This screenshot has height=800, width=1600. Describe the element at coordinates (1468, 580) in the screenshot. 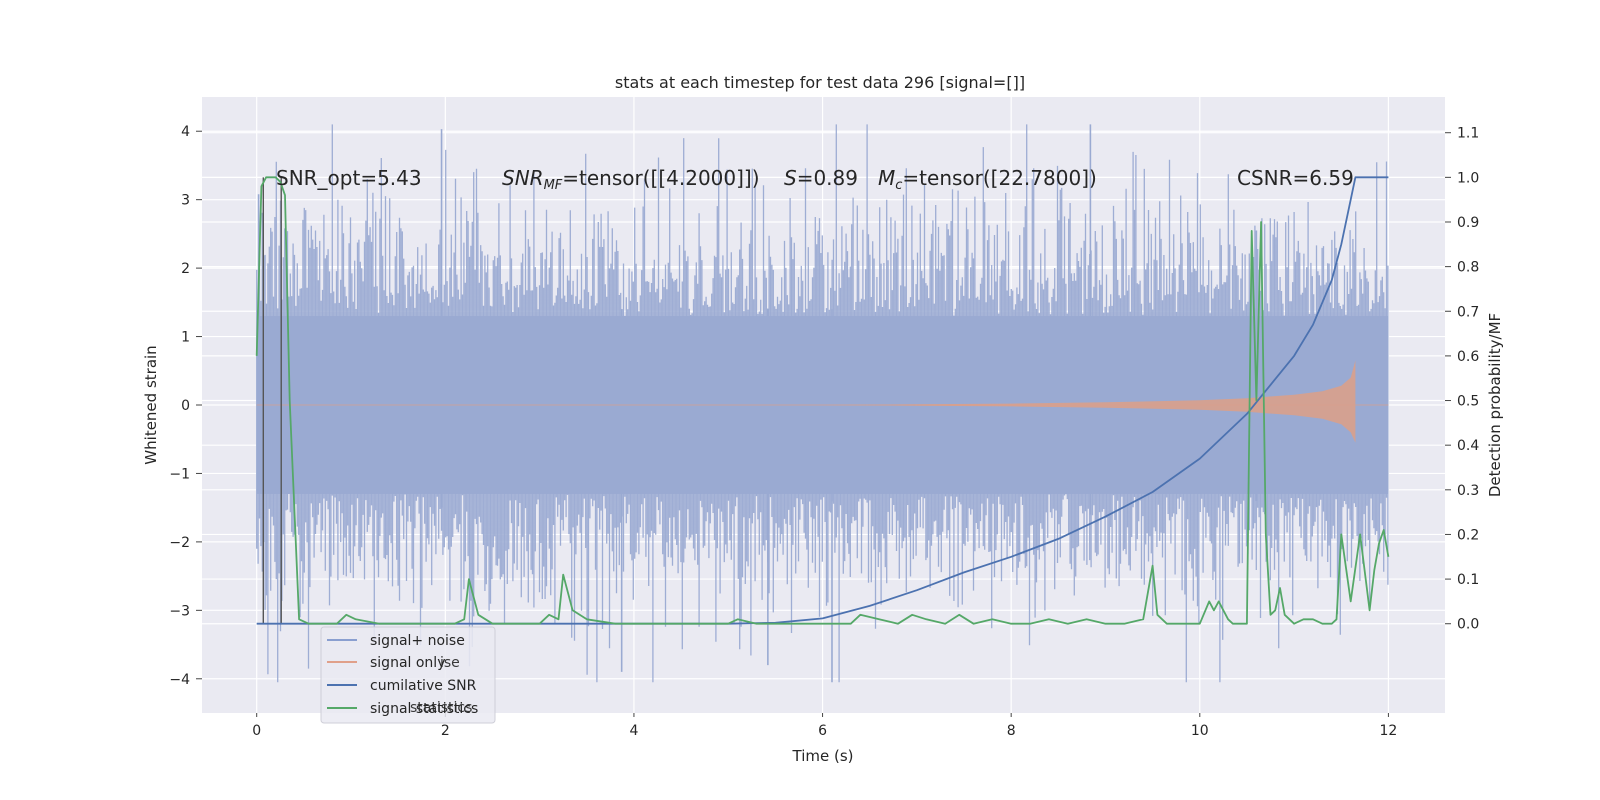

I see `y2-tick-label-10: 0.1` at that location.